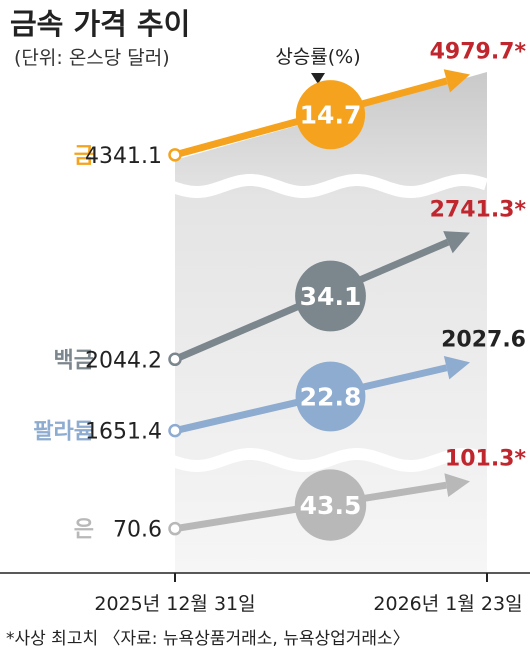  What do you see at coordinates (483, 339) in the screenshot?
I see `end-value-2: 2027.6` at bounding box center [483, 339].